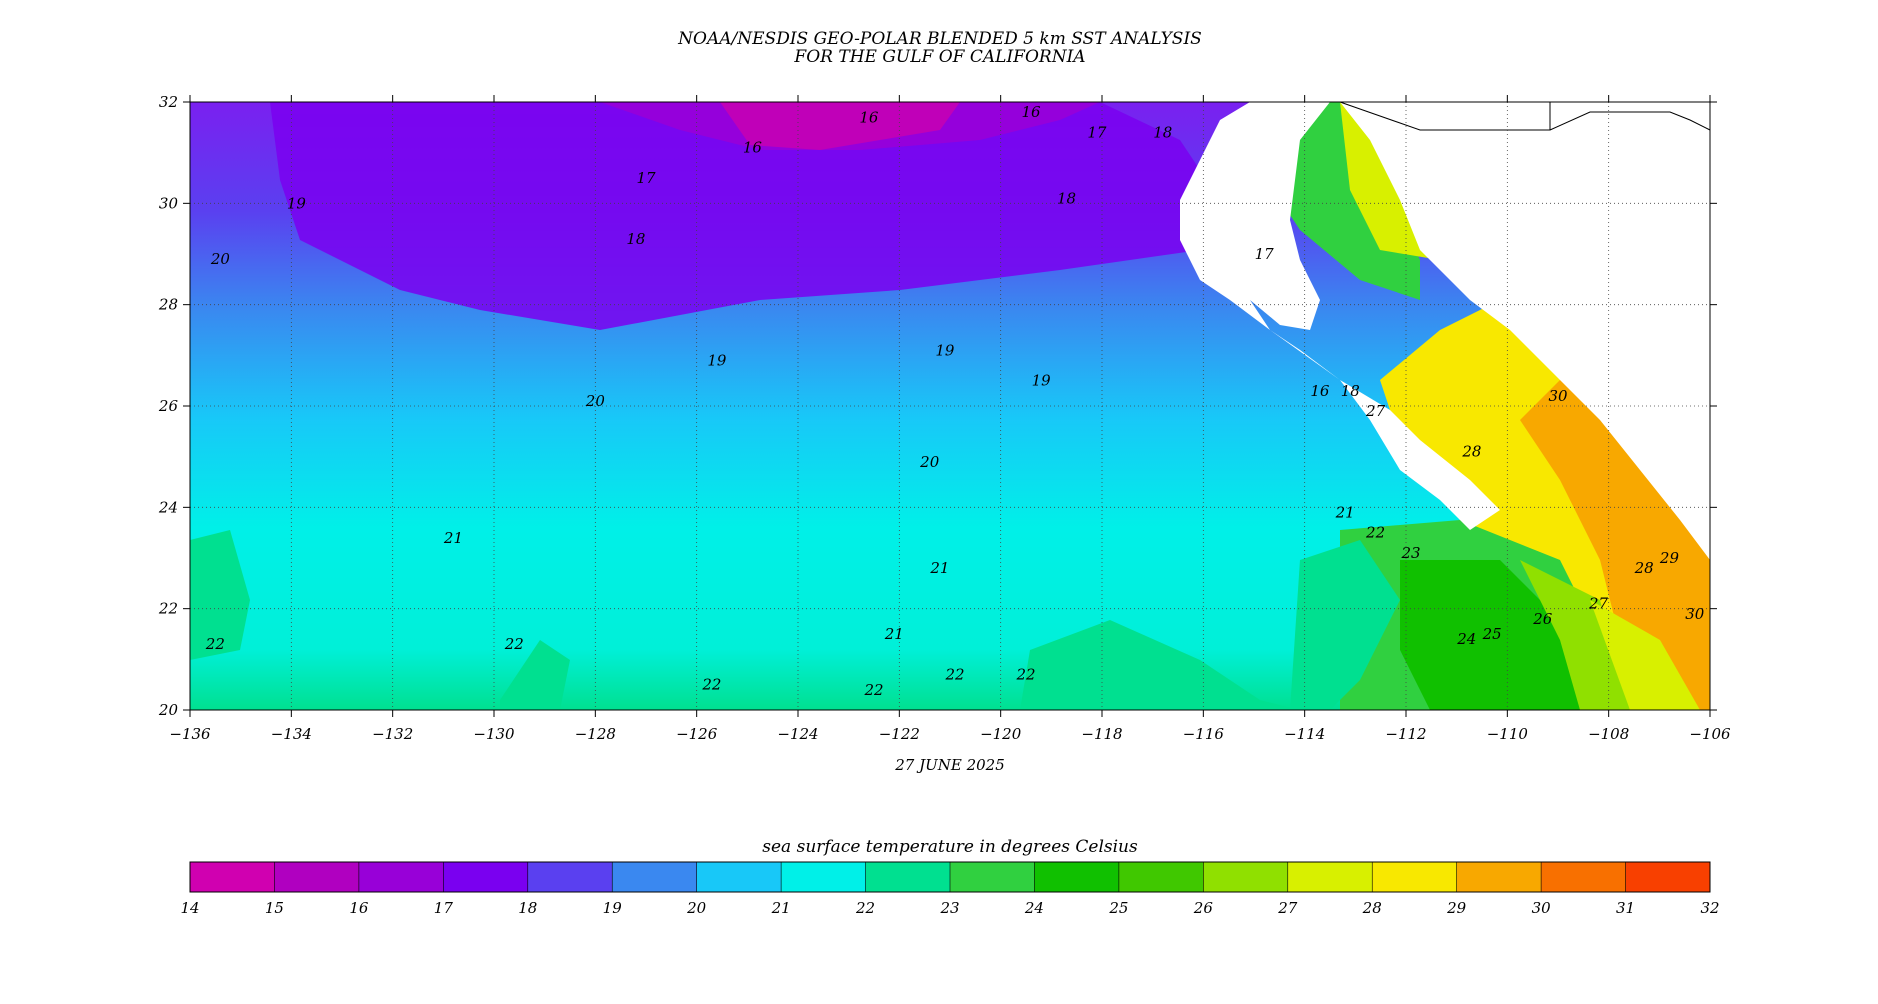 This screenshot has width=1878, height=1004. Describe the element at coordinates (1542, 619) in the screenshot. I see `contour-label: 26` at that location.